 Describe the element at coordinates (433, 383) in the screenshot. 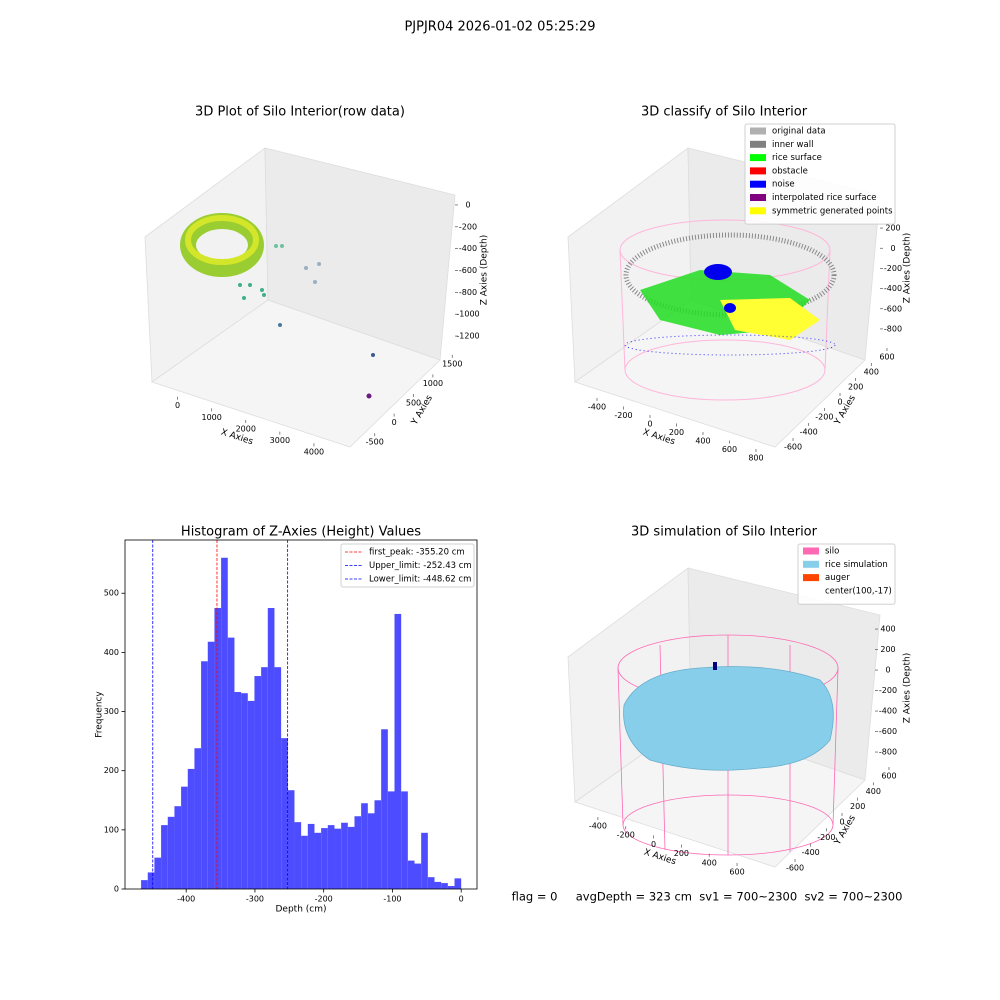

I see `y-tick-label: 1000` at that location.